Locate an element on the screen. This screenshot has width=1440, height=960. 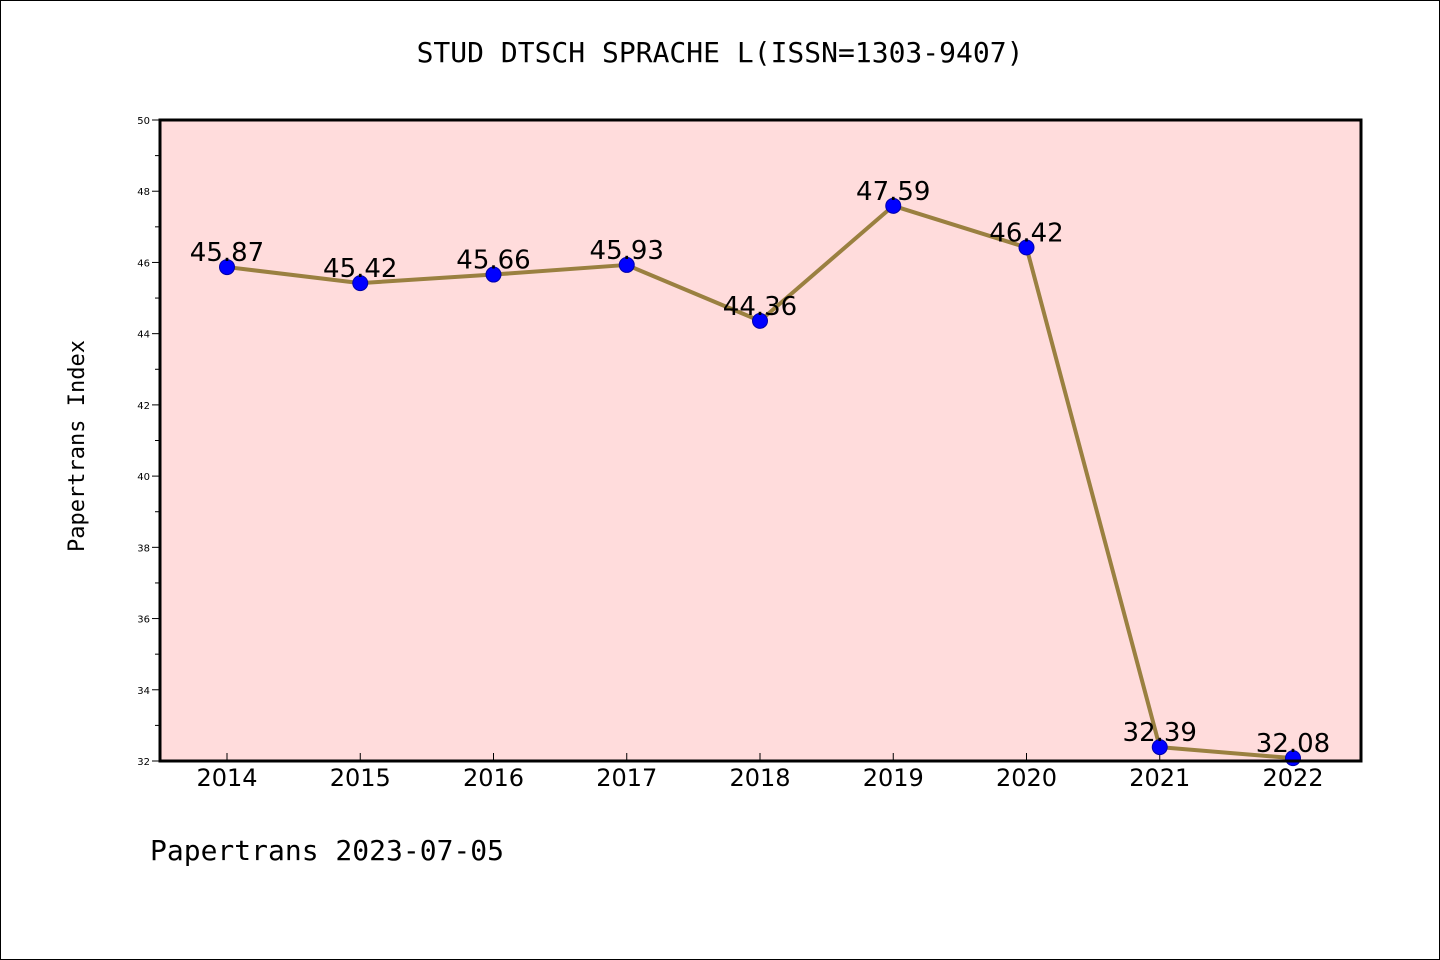
x-axis: 2014 2015 2016 2017 2018 2019 2020 2021 2022 is located at coordinates (760, 772).